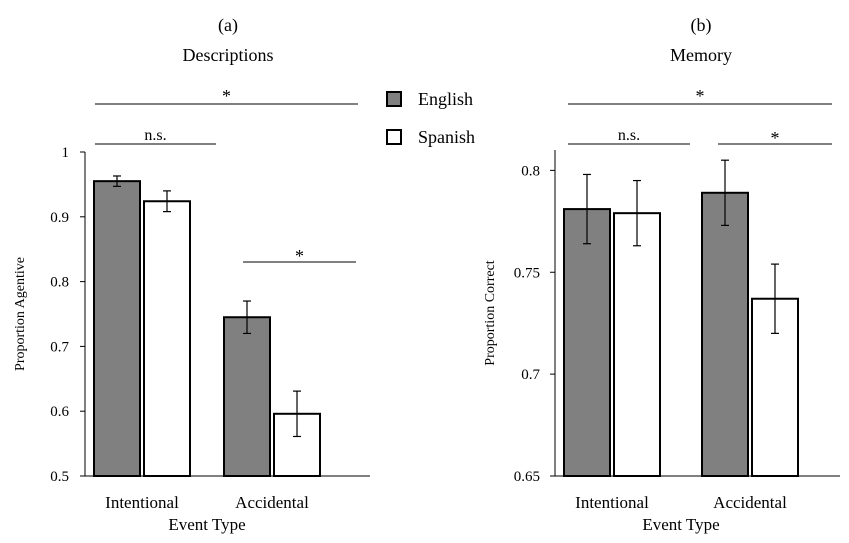 The height and width of the screenshot is (543, 849). Describe the element at coordinates (490, 312) in the screenshot. I see `y-axis-label-b: Proportion Correct` at that location.